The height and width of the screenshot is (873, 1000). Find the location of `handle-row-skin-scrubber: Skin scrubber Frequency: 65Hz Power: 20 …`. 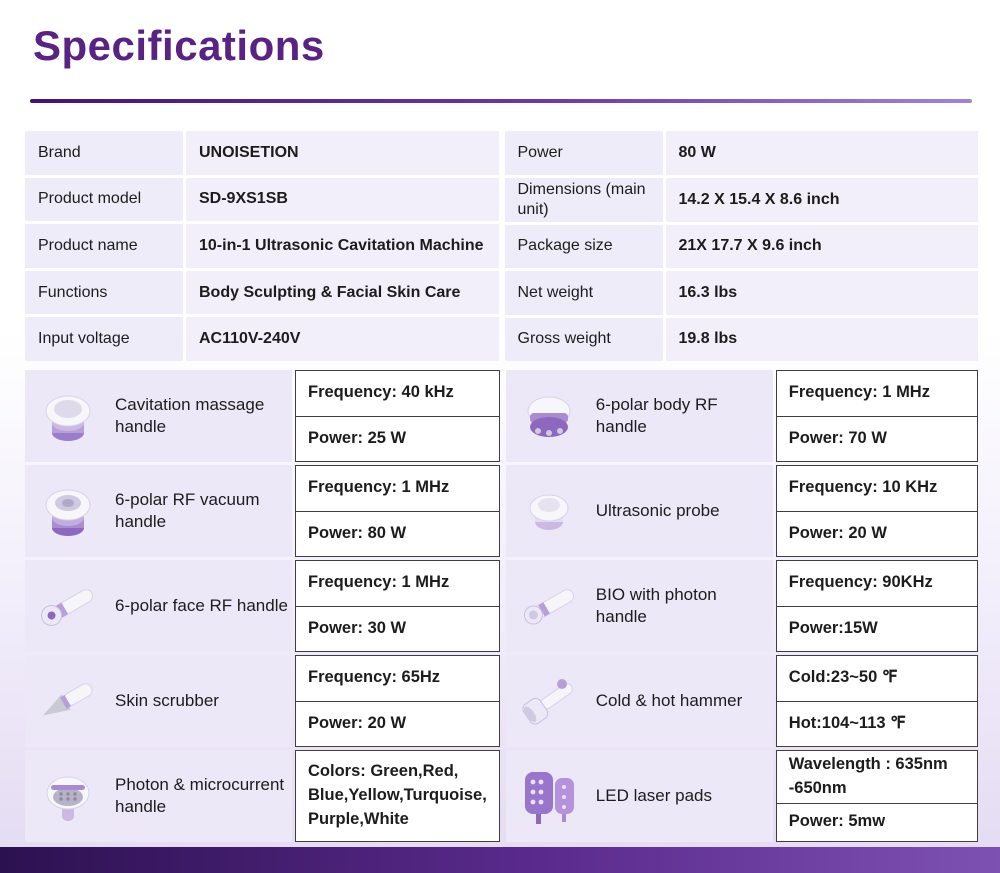

handle-row-skin-scrubber: Skin scrubber Frequency: 65Hz Power: 20 … is located at coordinates (262, 701).